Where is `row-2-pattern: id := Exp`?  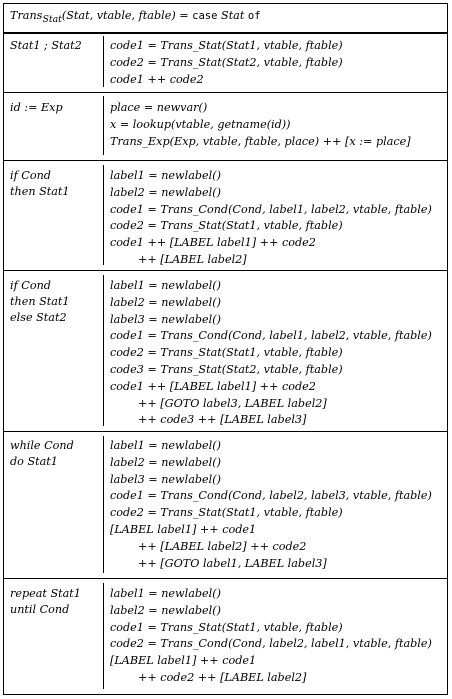 row-2-pattern: id := Exp is located at coordinates (36, 107).